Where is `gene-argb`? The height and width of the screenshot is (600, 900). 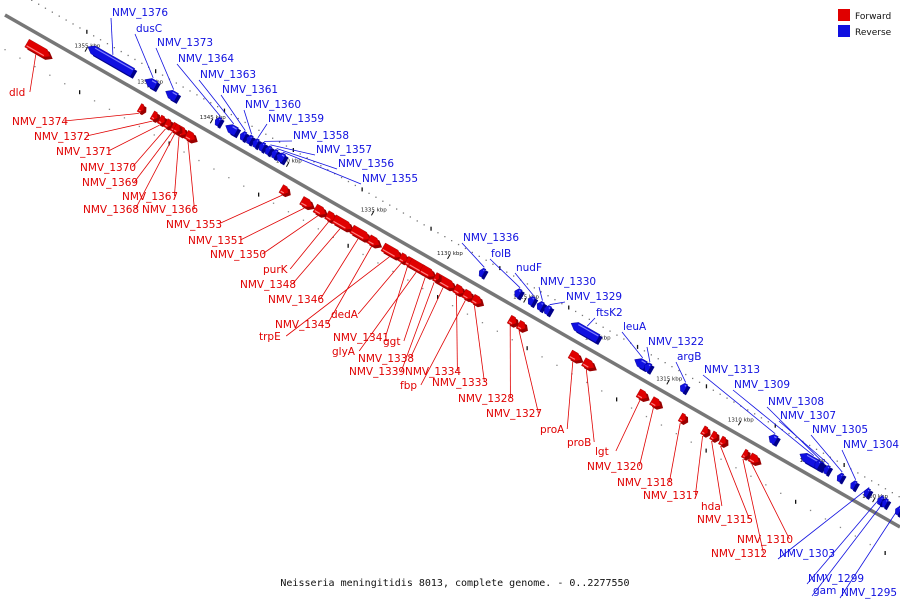 gene-argb is located at coordinates (685, 389).